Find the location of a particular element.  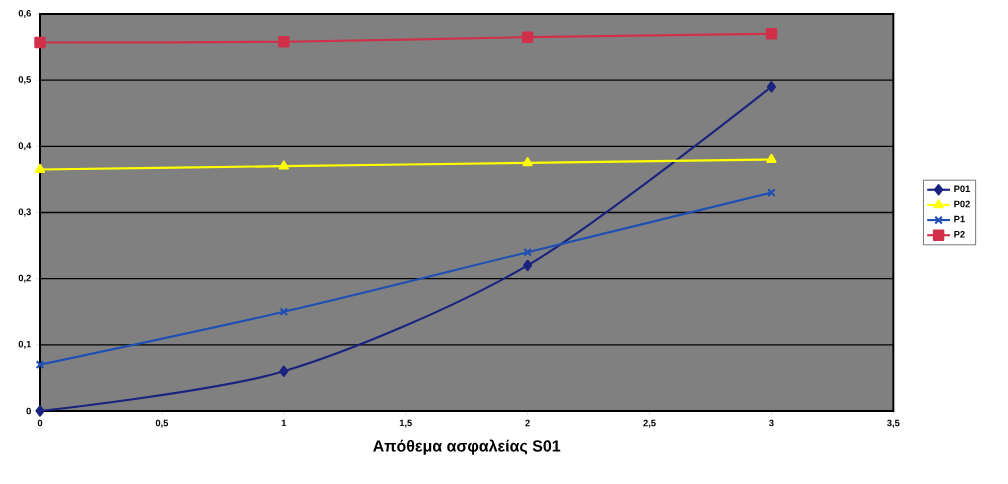

y-tick-label: 0,5 is located at coordinates (25, 80).